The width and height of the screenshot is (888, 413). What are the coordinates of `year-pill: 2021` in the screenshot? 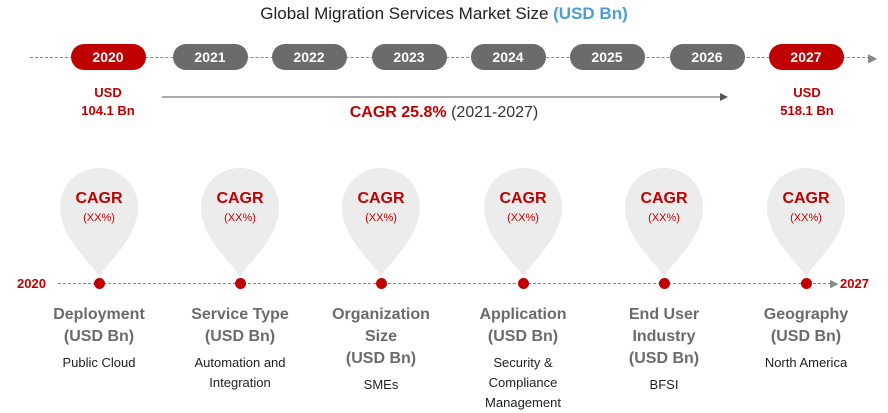 It's located at (210, 57).